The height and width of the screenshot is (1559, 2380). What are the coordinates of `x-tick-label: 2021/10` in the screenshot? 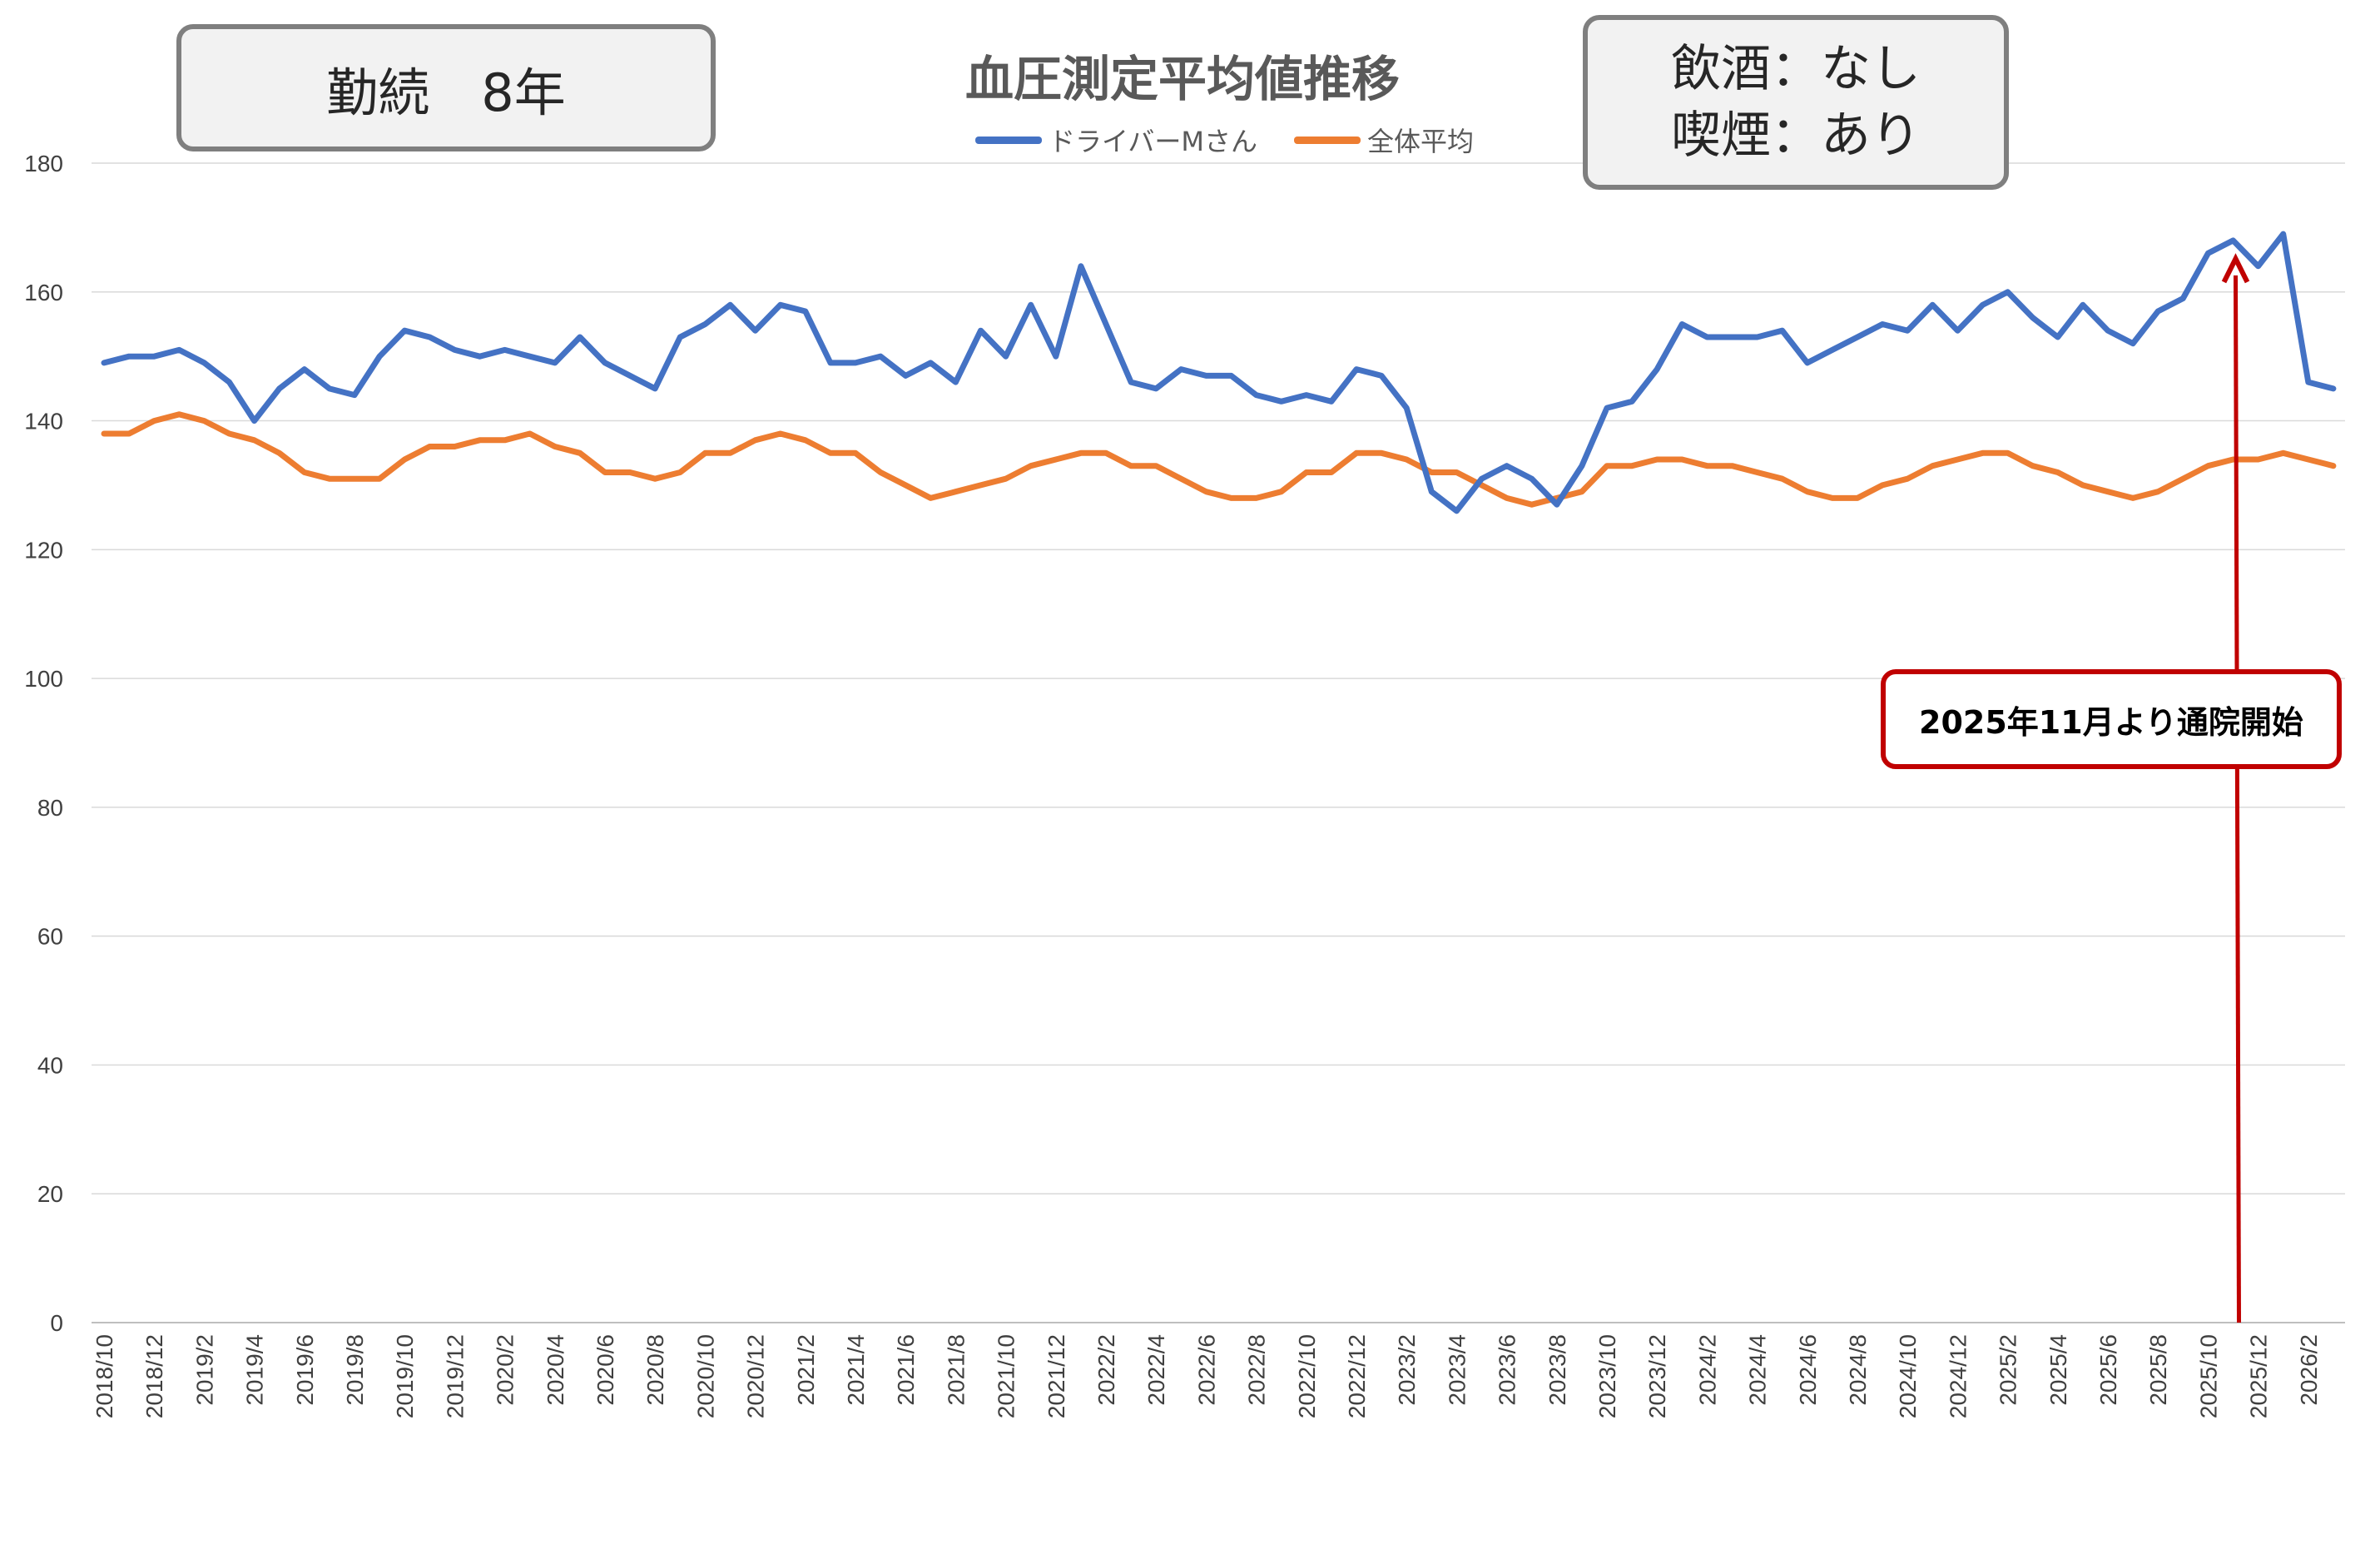 It's located at (1006, 1376).